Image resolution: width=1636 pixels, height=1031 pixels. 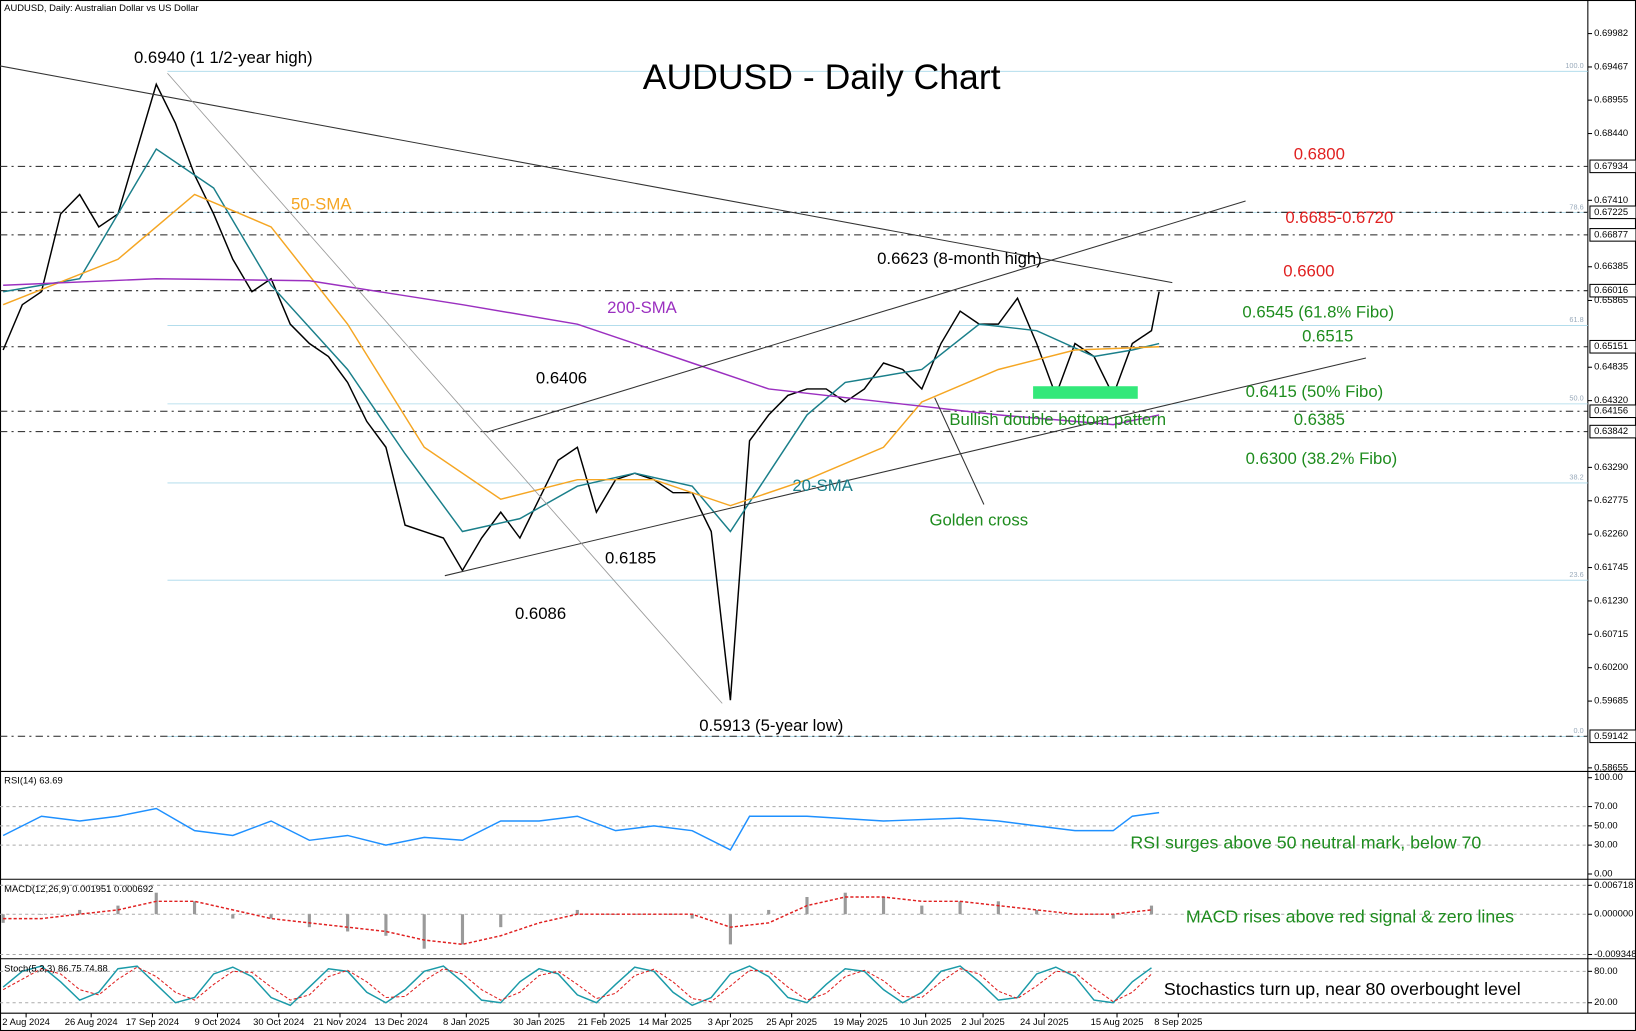 What do you see at coordinates (1117, 1021) in the screenshot?
I see `x-tick-label: 15 Aug 2025` at bounding box center [1117, 1021].